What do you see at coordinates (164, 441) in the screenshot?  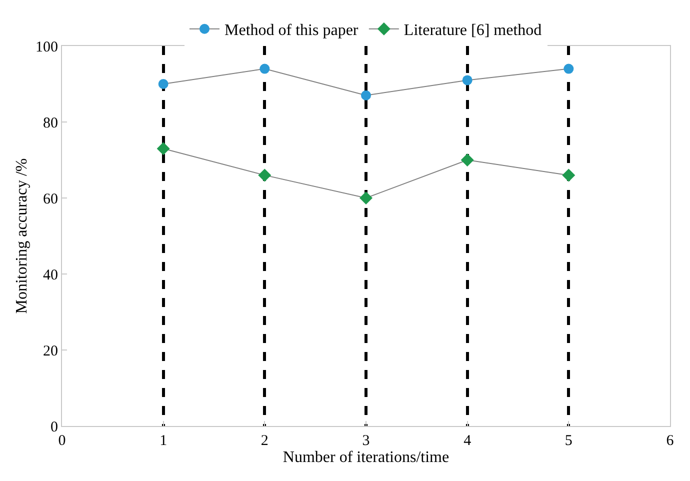 I see `x-tick-label: 1` at bounding box center [164, 441].